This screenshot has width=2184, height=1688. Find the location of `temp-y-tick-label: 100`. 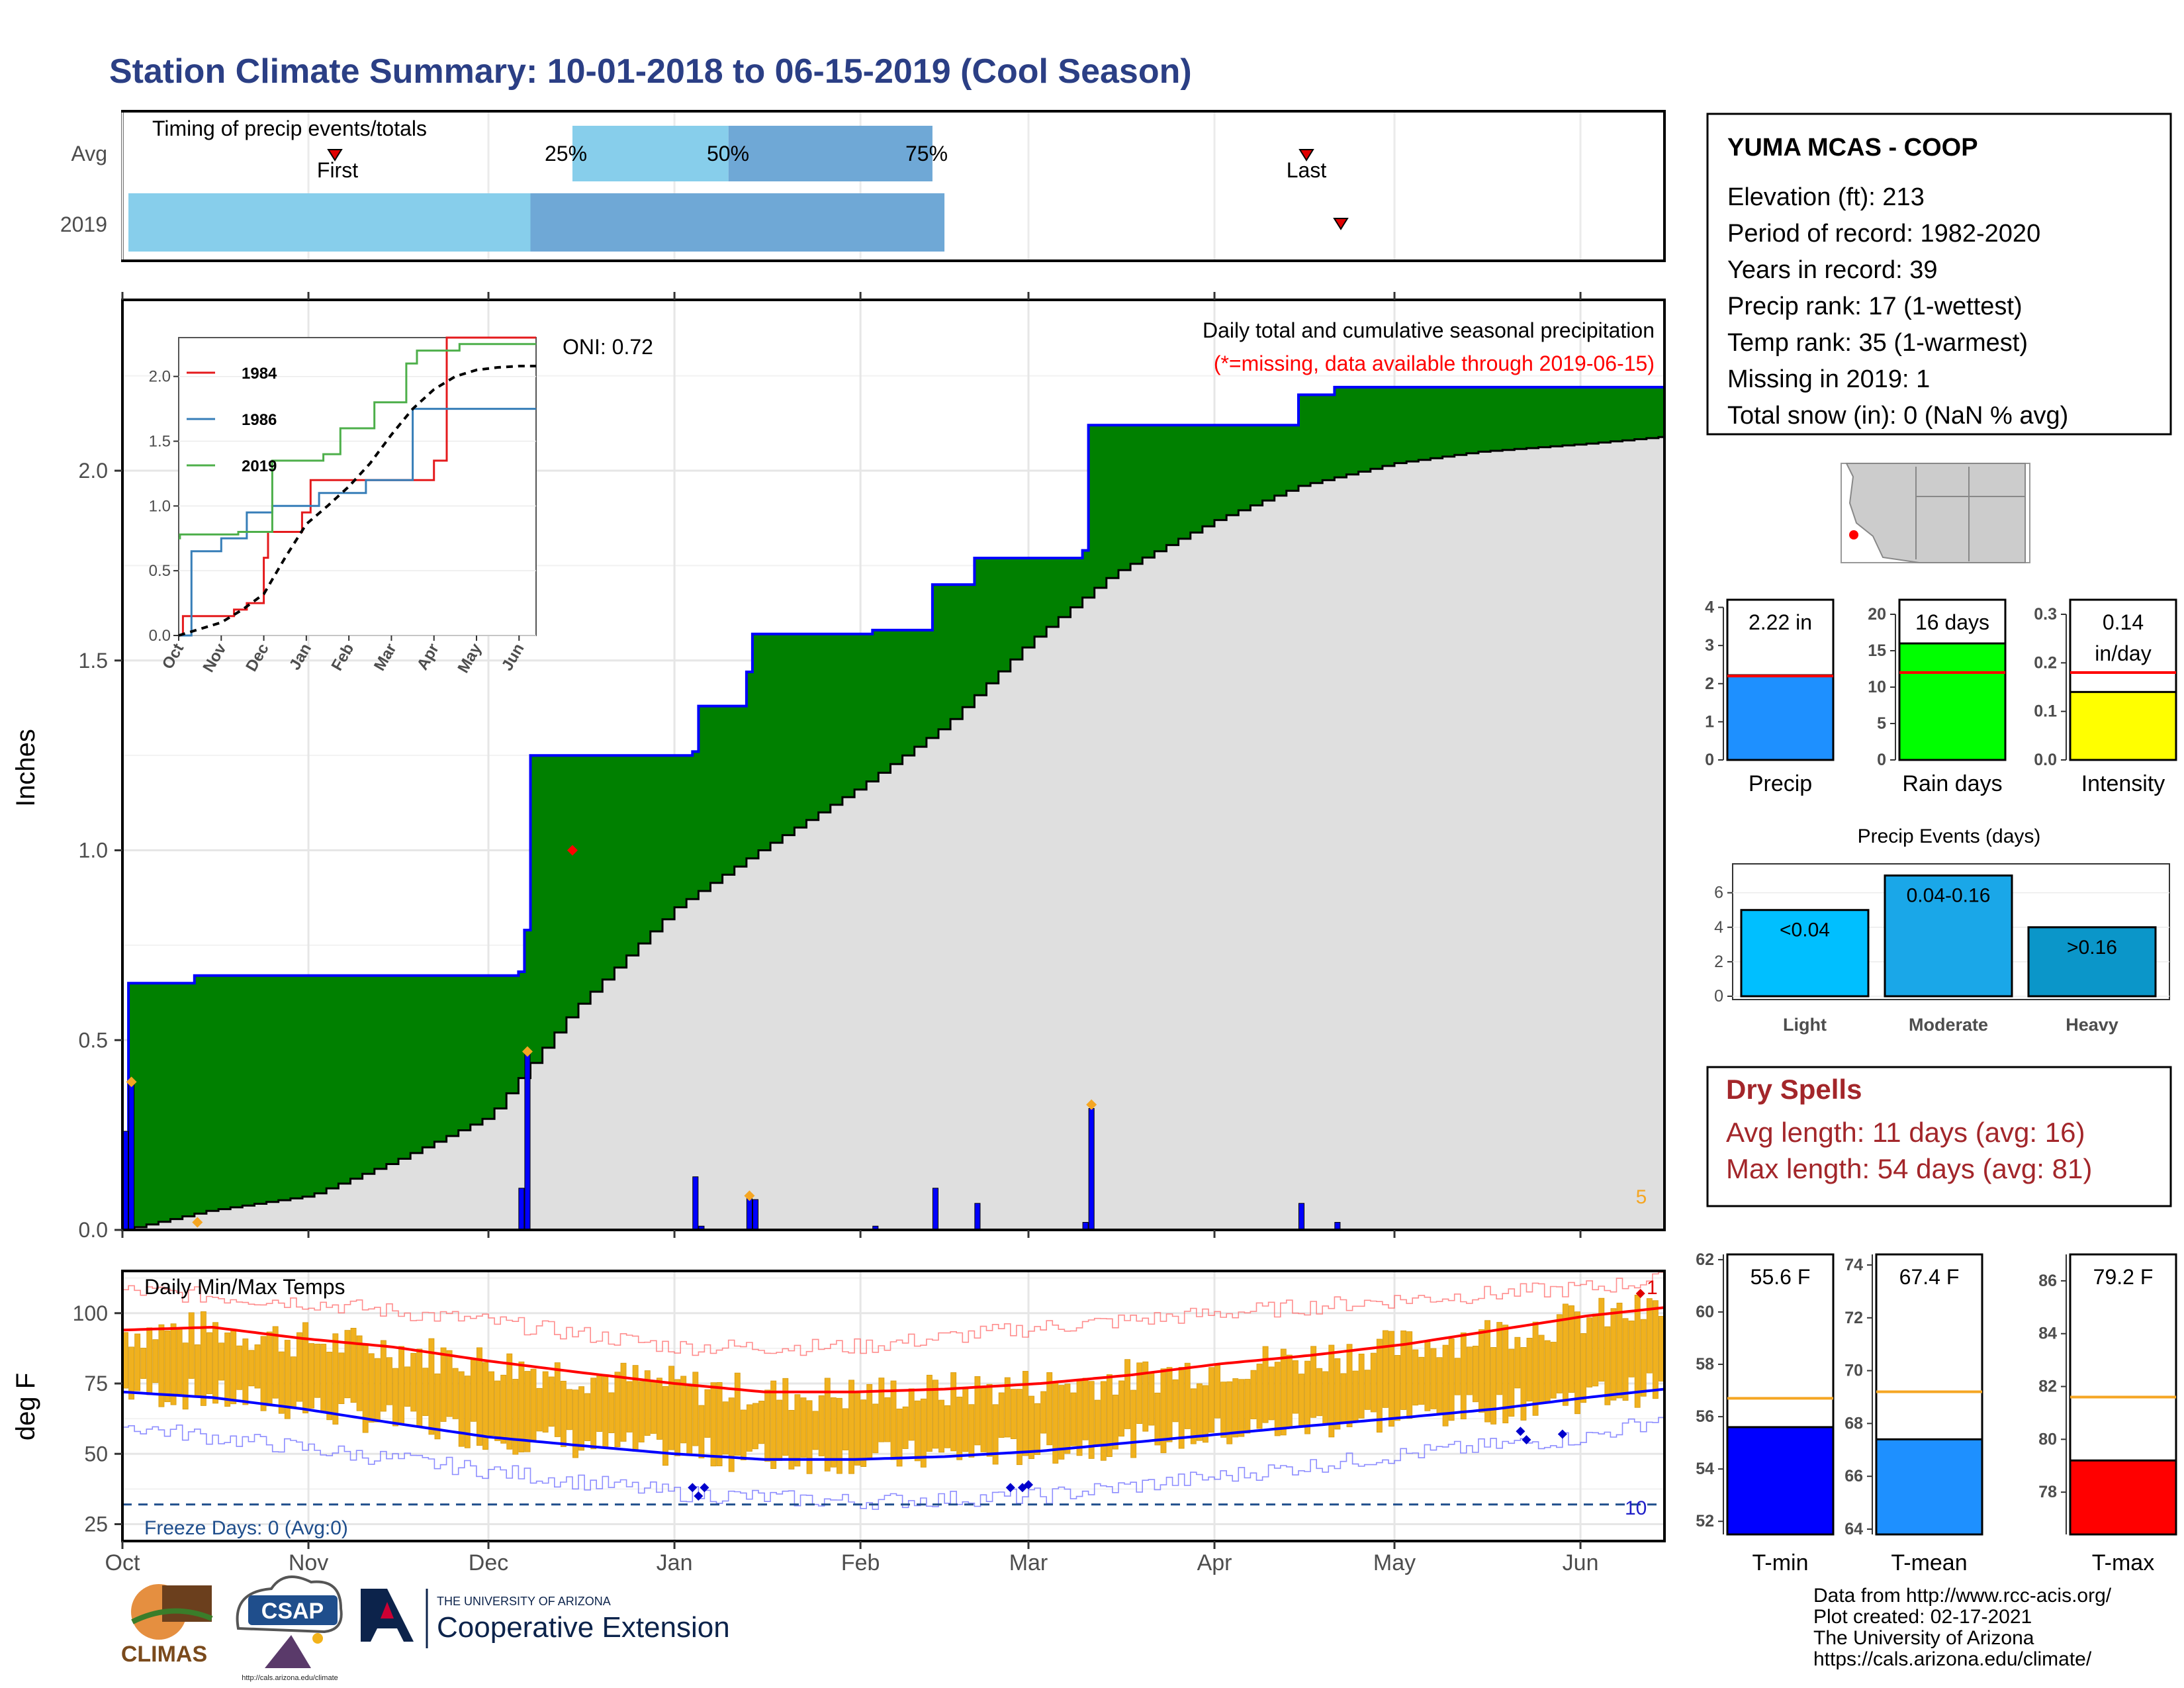

temp-y-tick-label: 100 is located at coordinates (90, 1313).